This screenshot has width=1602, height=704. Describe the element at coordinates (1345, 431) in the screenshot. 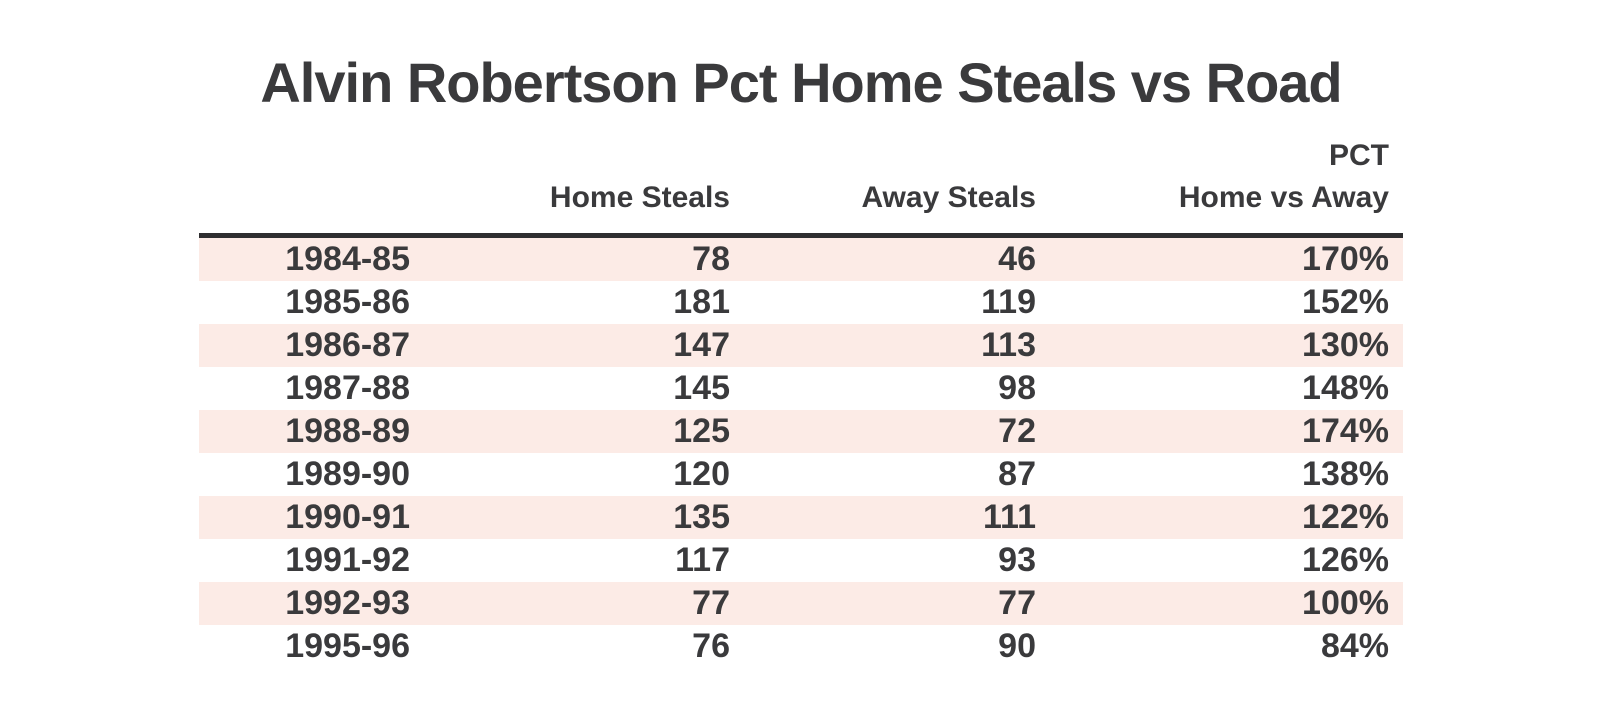

I see `pct-cell: 174%` at that location.